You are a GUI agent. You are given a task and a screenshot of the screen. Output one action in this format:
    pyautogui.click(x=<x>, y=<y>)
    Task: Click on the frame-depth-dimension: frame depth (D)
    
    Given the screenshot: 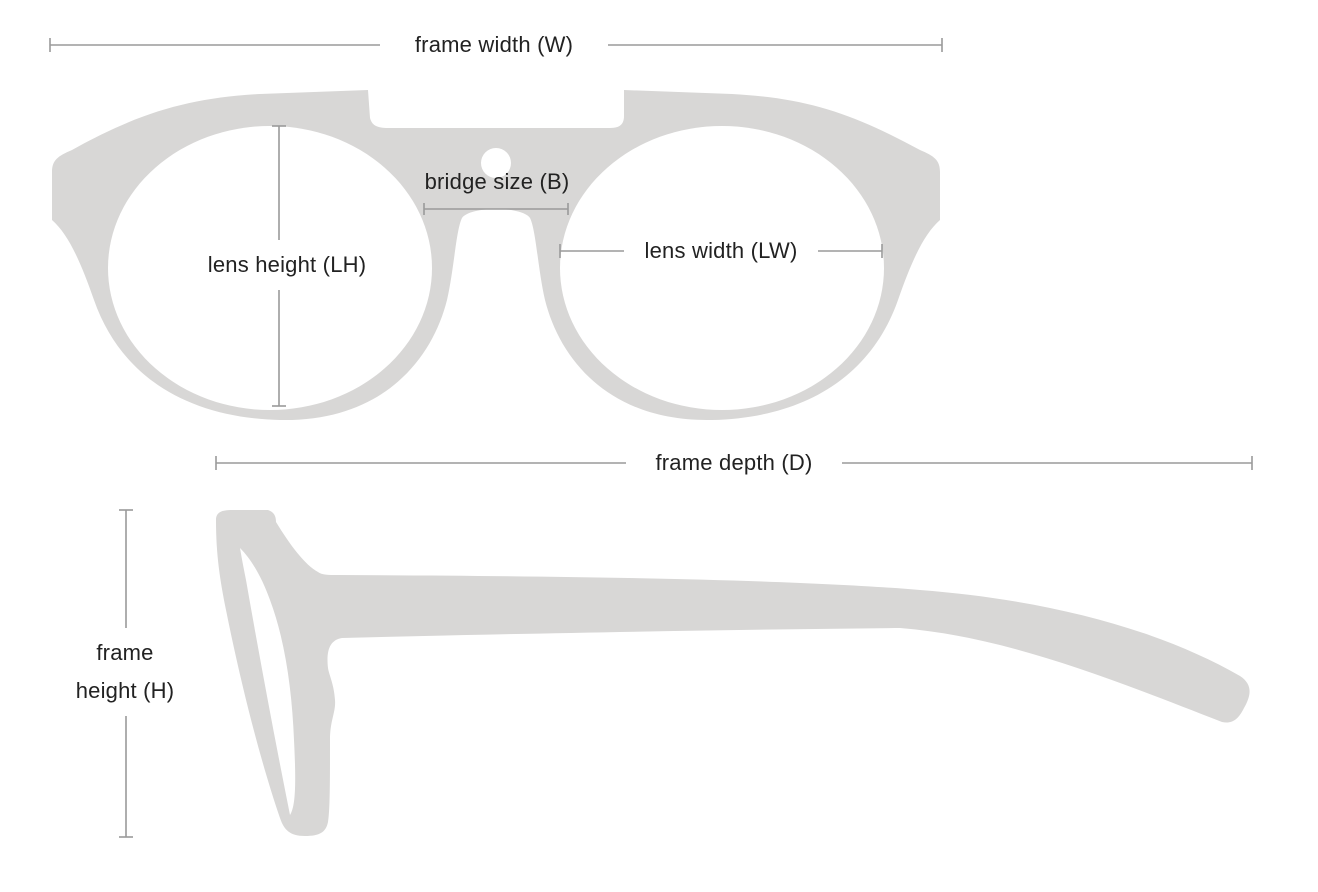 What is the action you would take?
    pyautogui.click(x=734, y=462)
    